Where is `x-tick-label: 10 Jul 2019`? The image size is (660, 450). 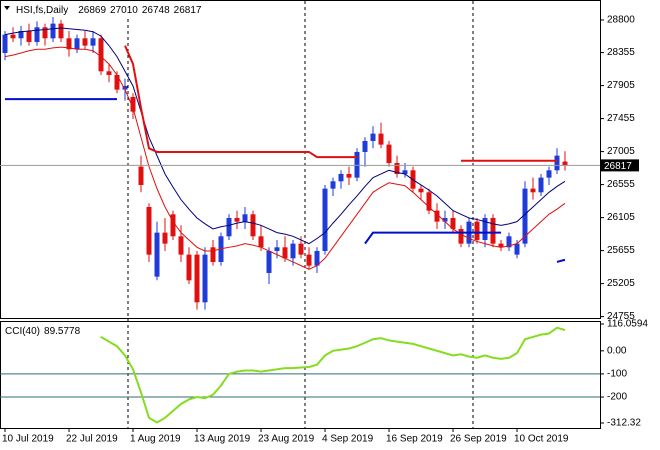
x-tick-label: 10 Jul 2019 is located at coordinates (28, 439).